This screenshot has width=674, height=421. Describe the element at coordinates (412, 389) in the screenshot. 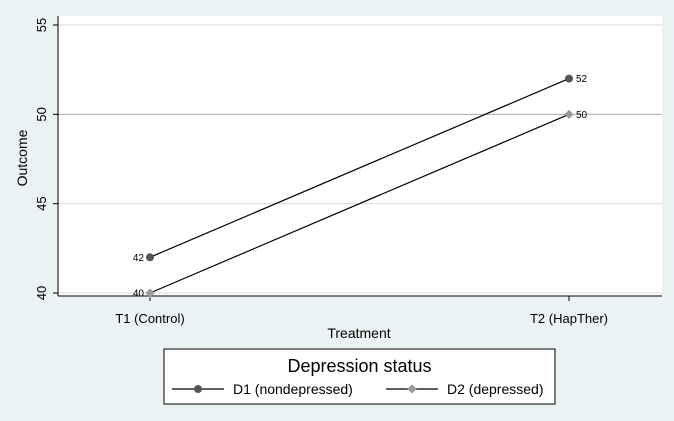

I see `legend-item-2-marker` at that location.